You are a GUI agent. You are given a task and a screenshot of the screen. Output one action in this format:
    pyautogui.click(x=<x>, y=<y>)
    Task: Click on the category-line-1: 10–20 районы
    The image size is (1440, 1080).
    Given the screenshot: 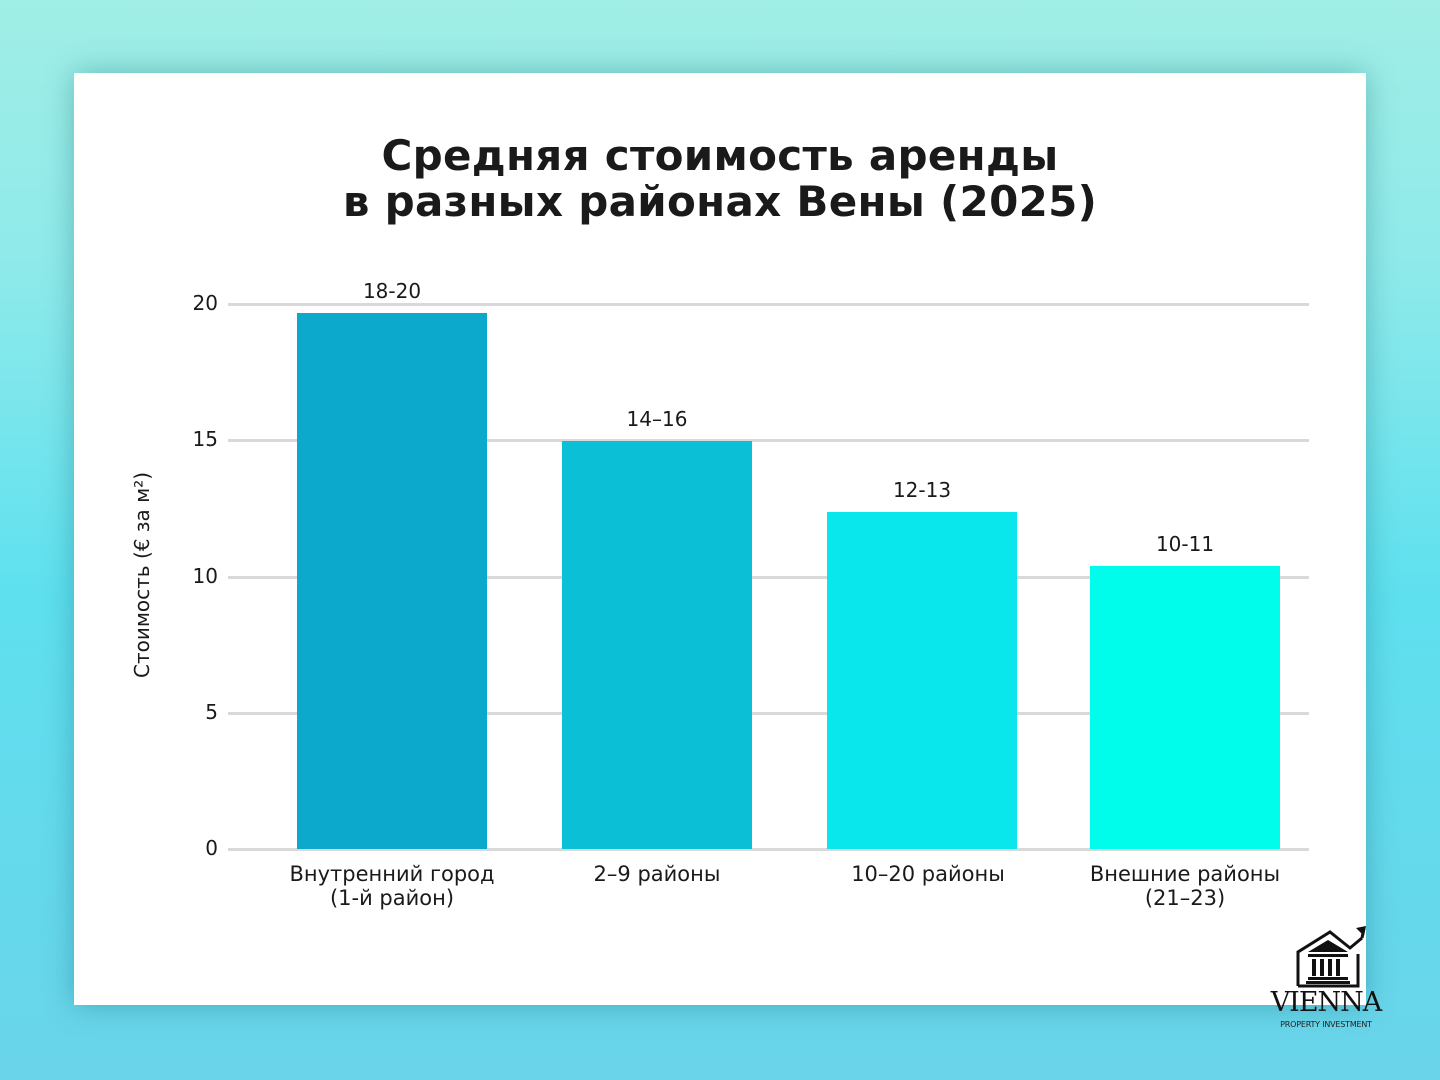 What is the action you would take?
    pyautogui.click(x=928, y=874)
    